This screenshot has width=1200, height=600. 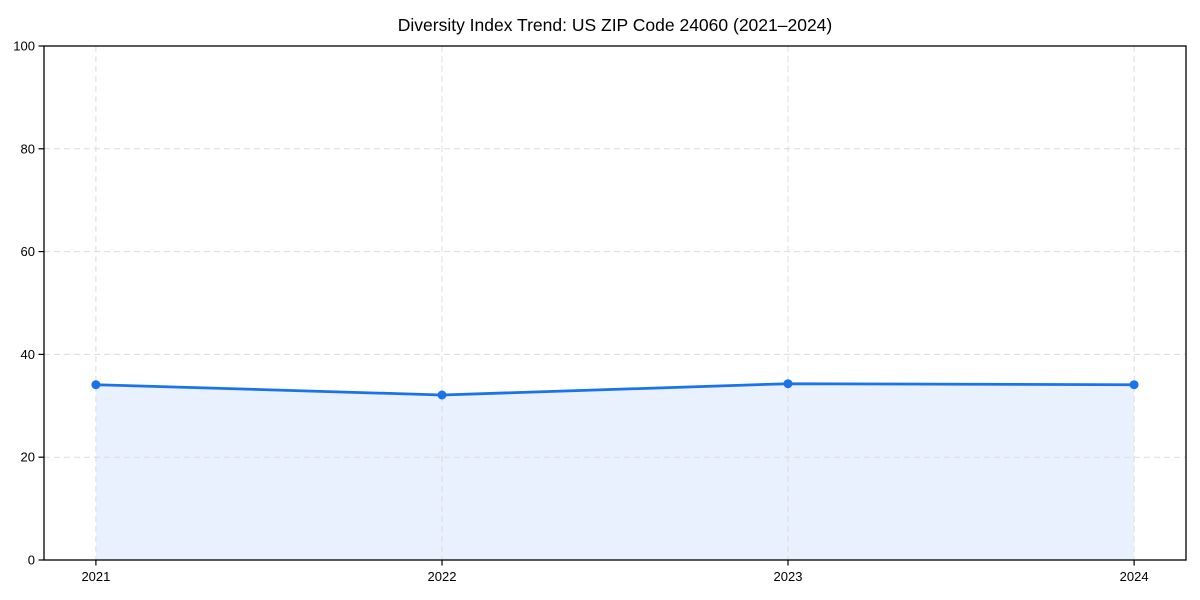 What do you see at coordinates (788, 576) in the screenshot?
I see `x-tick-label: 2023` at bounding box center [788, 576].